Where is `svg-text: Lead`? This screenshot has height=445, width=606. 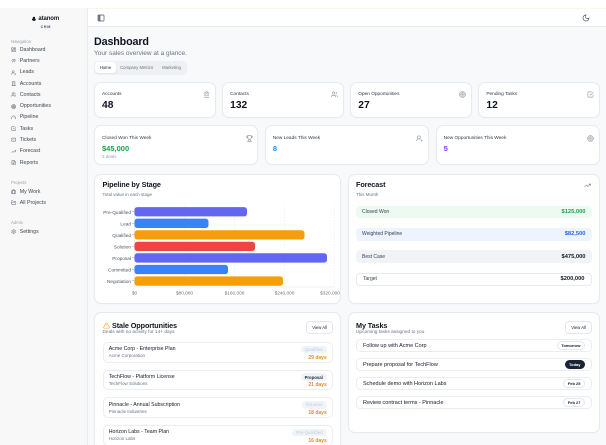 svg-text: Lead is located at coordinates (125, 224).